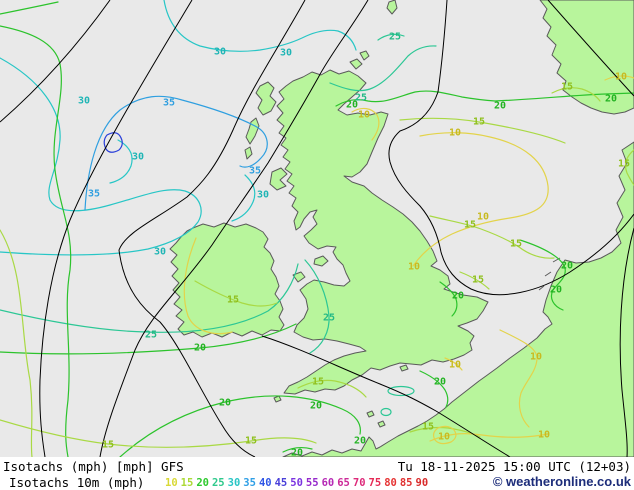  I want to click on scale-value-50: 50, so click(296, 483).